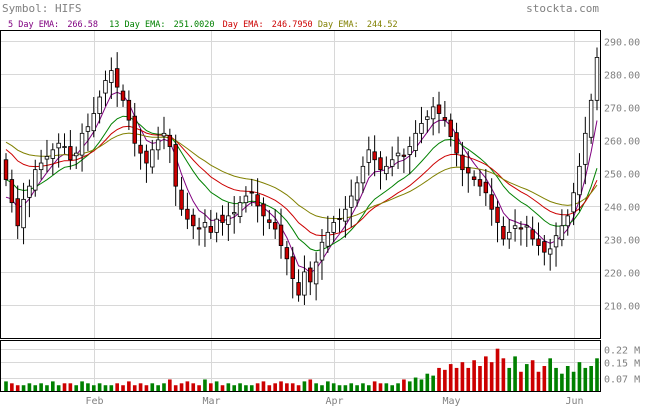  I want to click on price-tick-label: 240.00, so click(622, 208).